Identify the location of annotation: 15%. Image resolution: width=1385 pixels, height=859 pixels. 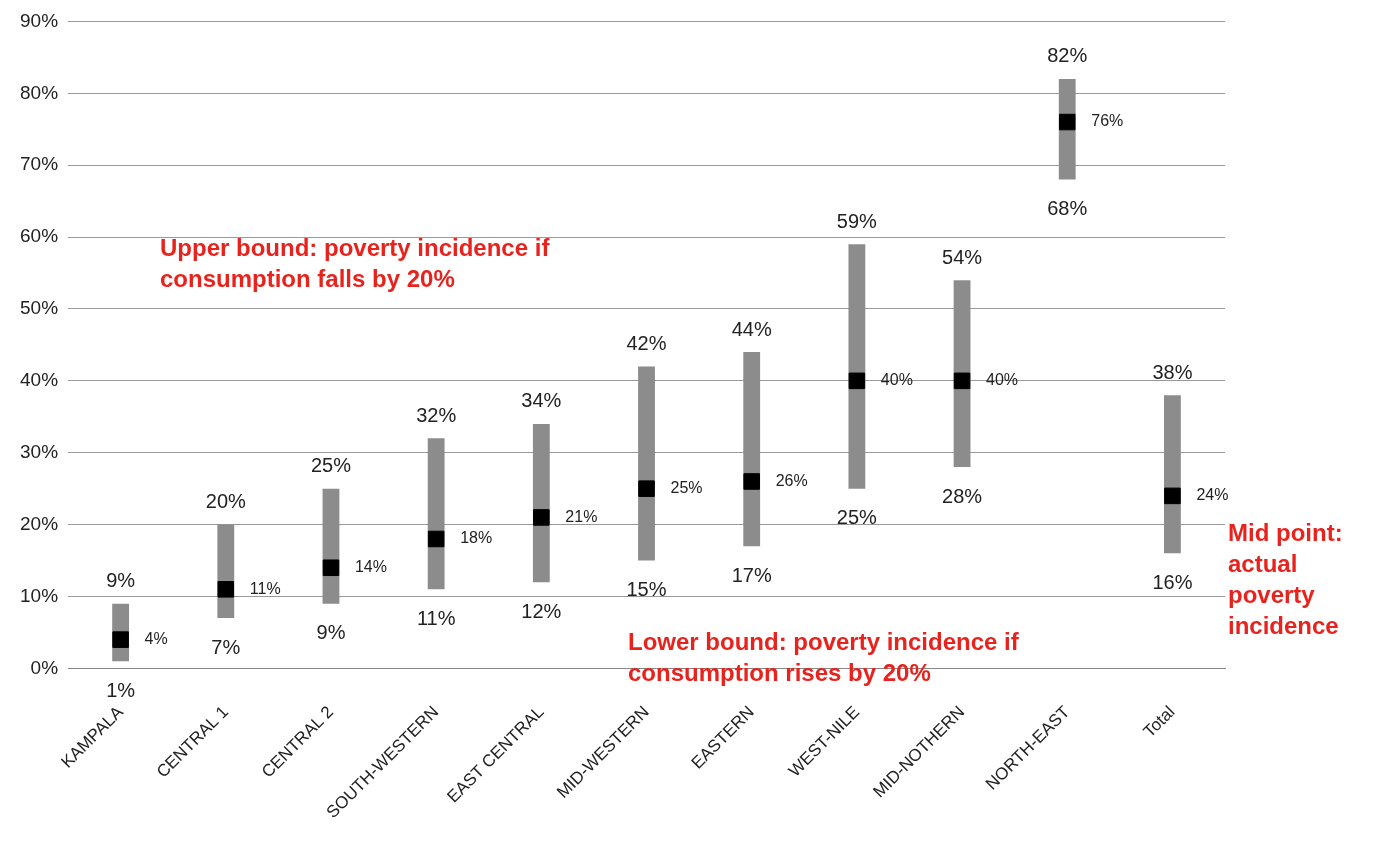
(646, 589).